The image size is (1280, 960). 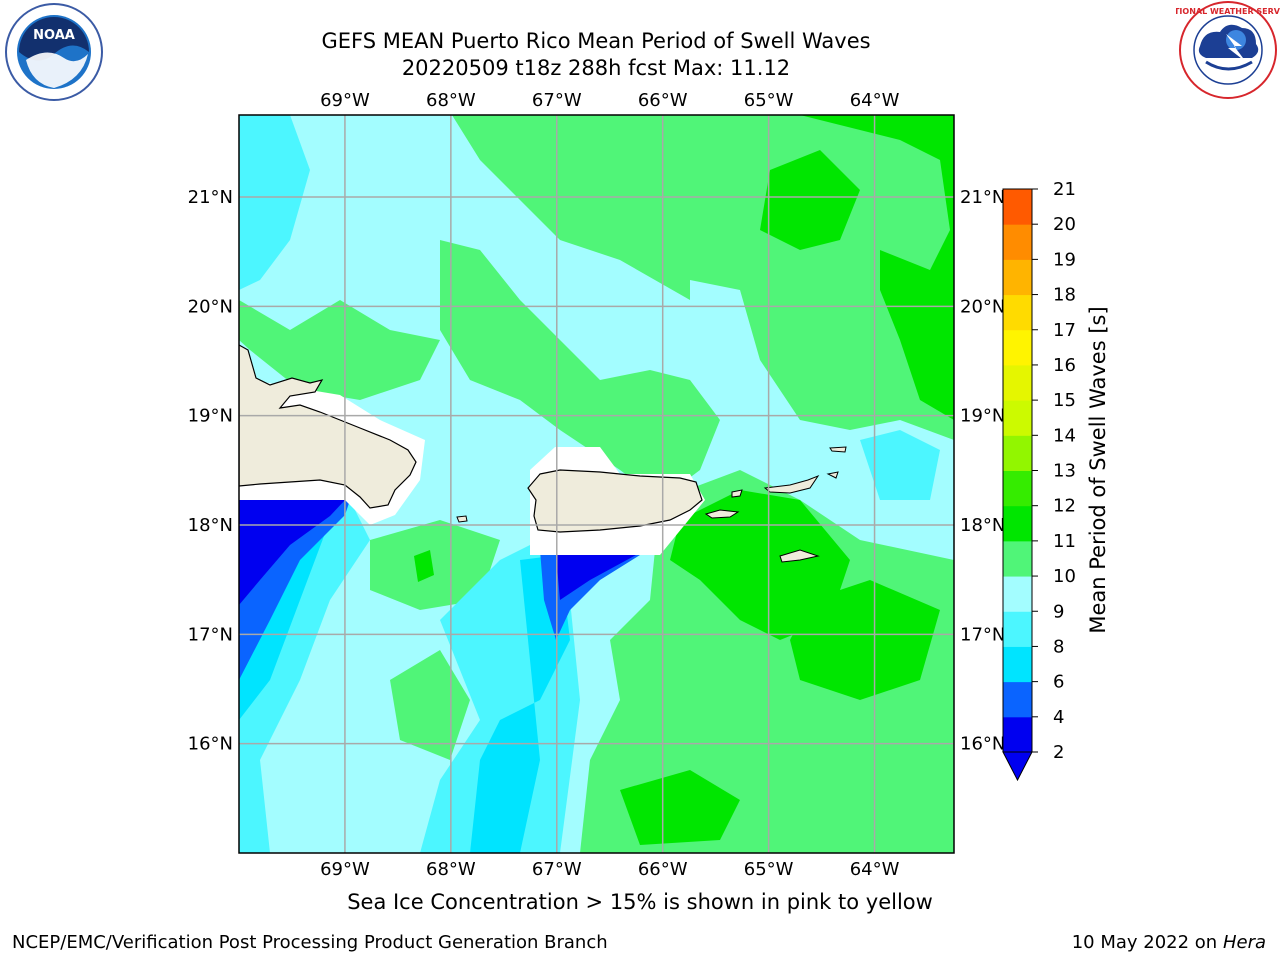 I want to click on lon-ticks-top: 69°W 68°W 67°W 66°W 65°W 64°W, so click(x=610, y=100).